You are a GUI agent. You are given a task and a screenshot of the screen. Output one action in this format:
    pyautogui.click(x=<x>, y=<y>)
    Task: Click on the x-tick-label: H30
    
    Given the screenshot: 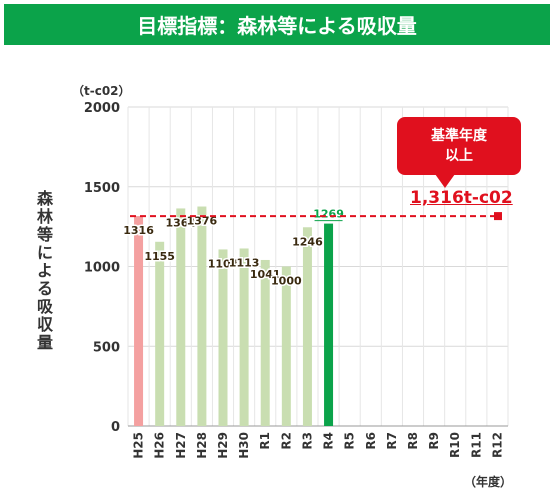 What is the action you would take?
    pyautogui.click(x=244, y=445)
    